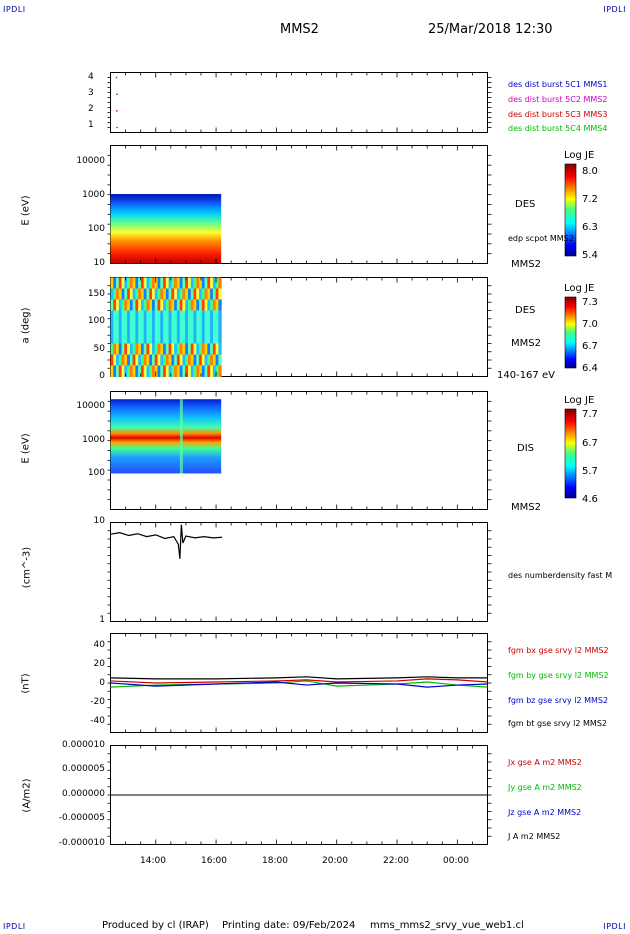  What do you see at coordinates (614, 926) in the screenshot?
I see `corner-label-bottom-right: IPDLI` at bounding box center [614, 926].